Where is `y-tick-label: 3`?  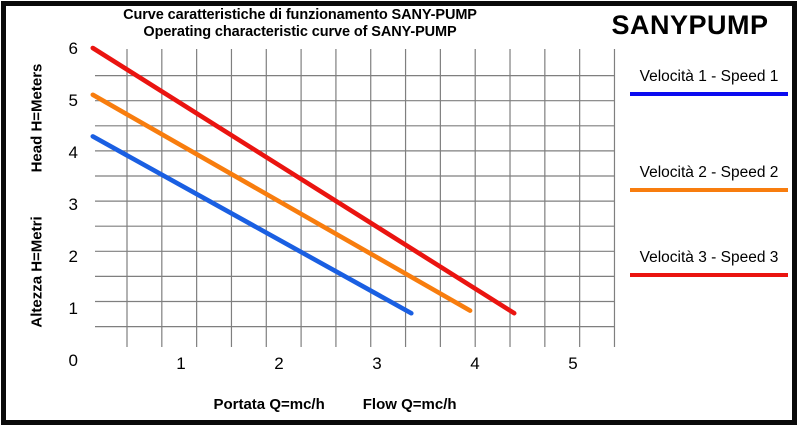
y-tick-label: 3 is located at coordinates (73, 204).